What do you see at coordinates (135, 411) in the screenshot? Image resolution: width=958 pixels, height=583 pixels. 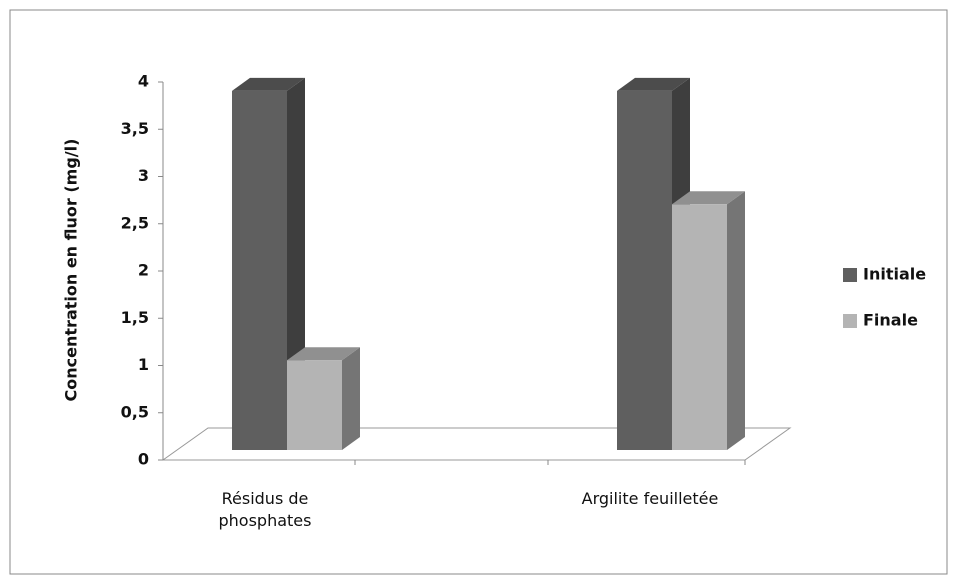 I see `y-tick-label: 0,5` at bounding box center [135, 411].